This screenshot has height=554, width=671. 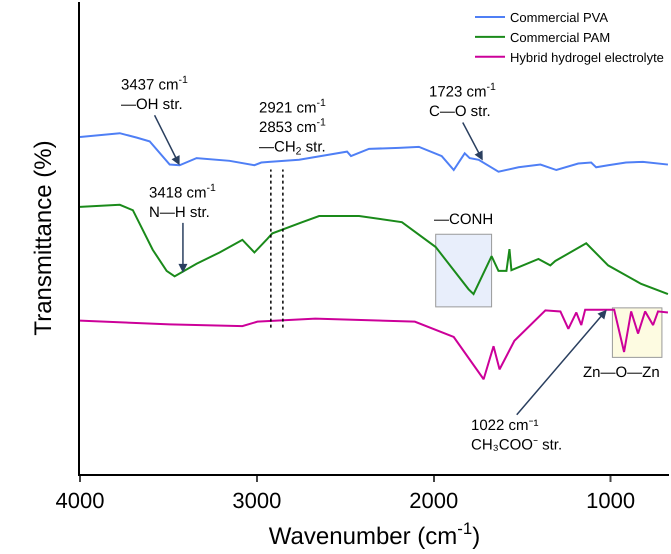 I want to click on legend-label: Commercial PAM, so click(x=560, y=37).